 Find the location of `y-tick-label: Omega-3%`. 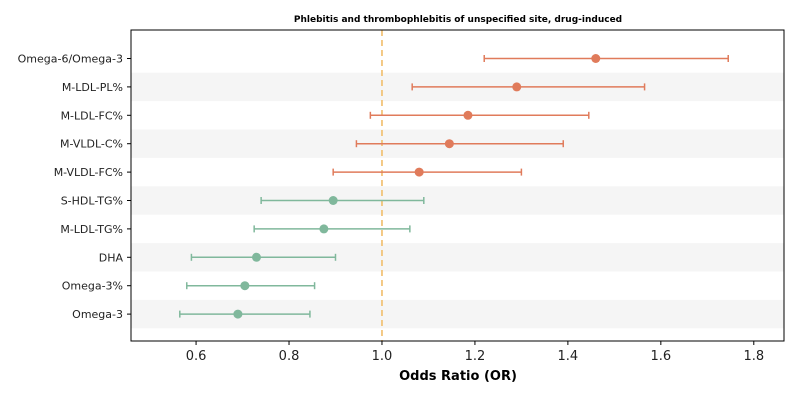

y-tick-label: Omega-3% is located at coordinates (92, 286).